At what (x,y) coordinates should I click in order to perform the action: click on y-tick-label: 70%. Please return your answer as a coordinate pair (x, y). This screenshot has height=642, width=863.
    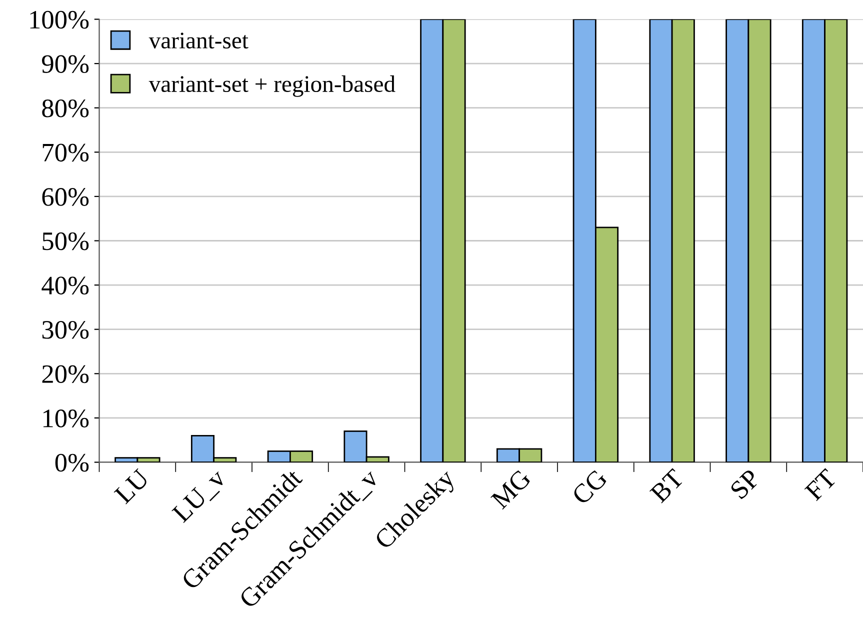
    Looking at the image, I should click on (65, 153).